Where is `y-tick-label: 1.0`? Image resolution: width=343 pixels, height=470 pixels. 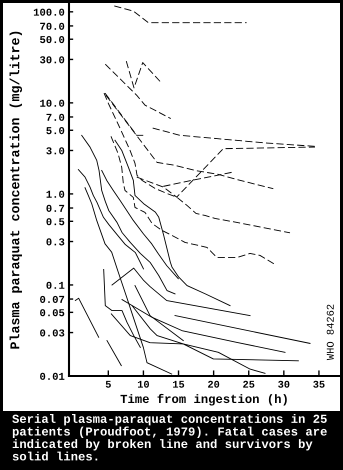 y-tick-label: 1.0 is located at coordinates (55, 194).